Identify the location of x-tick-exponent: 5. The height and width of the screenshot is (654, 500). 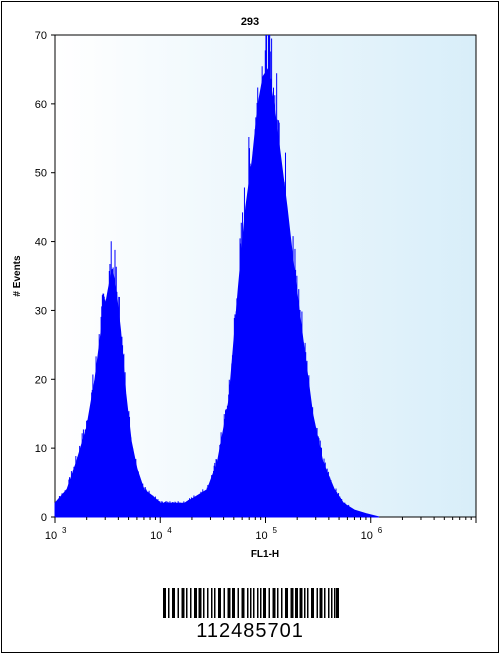
(275, 530).